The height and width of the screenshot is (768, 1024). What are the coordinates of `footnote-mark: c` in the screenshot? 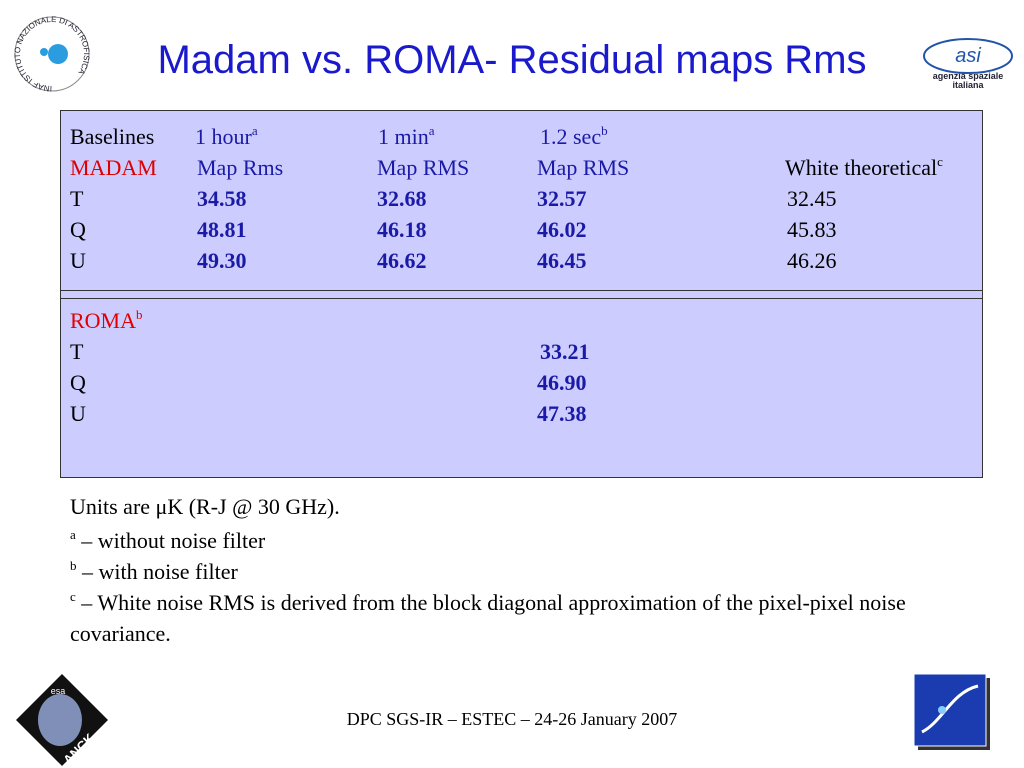 It's located at (73, 596).